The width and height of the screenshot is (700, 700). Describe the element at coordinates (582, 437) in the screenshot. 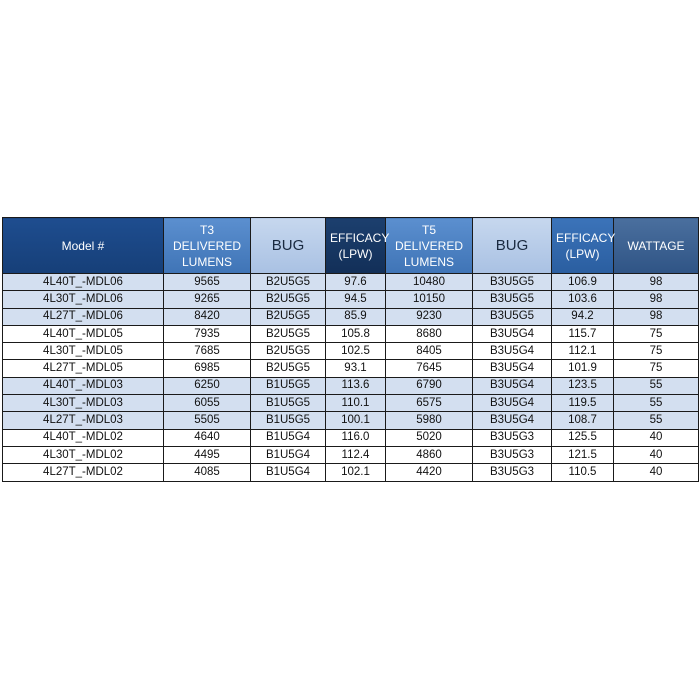

I see `table-cell: 125.5` at that location.